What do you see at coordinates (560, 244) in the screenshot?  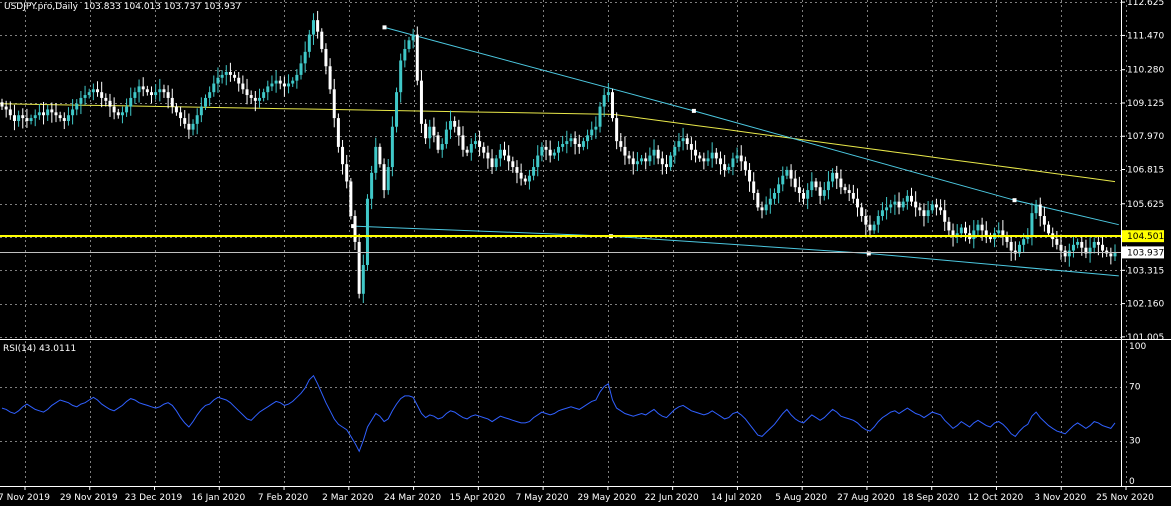 I see `price-levels` at bounding box center [560, 244].